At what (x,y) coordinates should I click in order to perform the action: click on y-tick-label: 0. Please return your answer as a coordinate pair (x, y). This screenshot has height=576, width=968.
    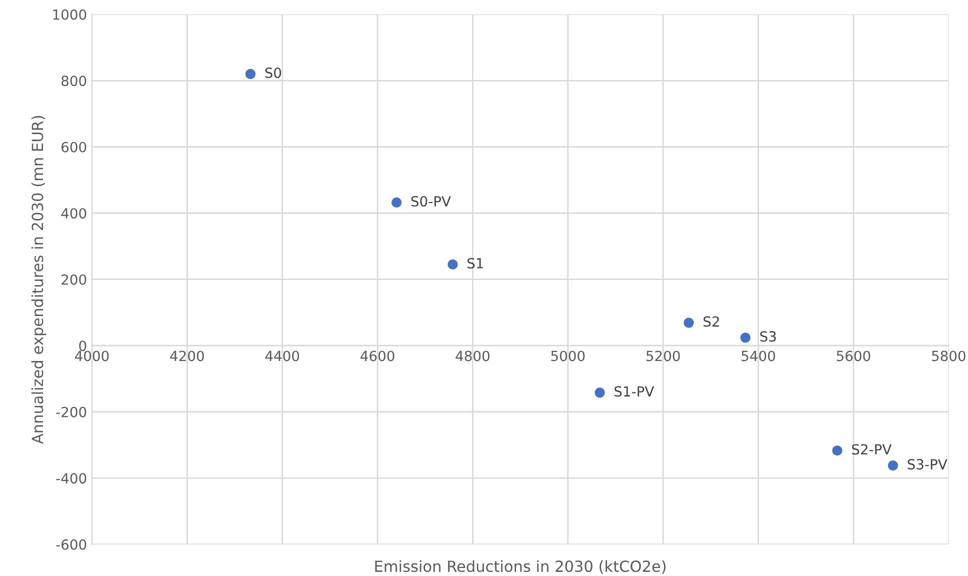
    Looking at the image, I should click on (82, 346).